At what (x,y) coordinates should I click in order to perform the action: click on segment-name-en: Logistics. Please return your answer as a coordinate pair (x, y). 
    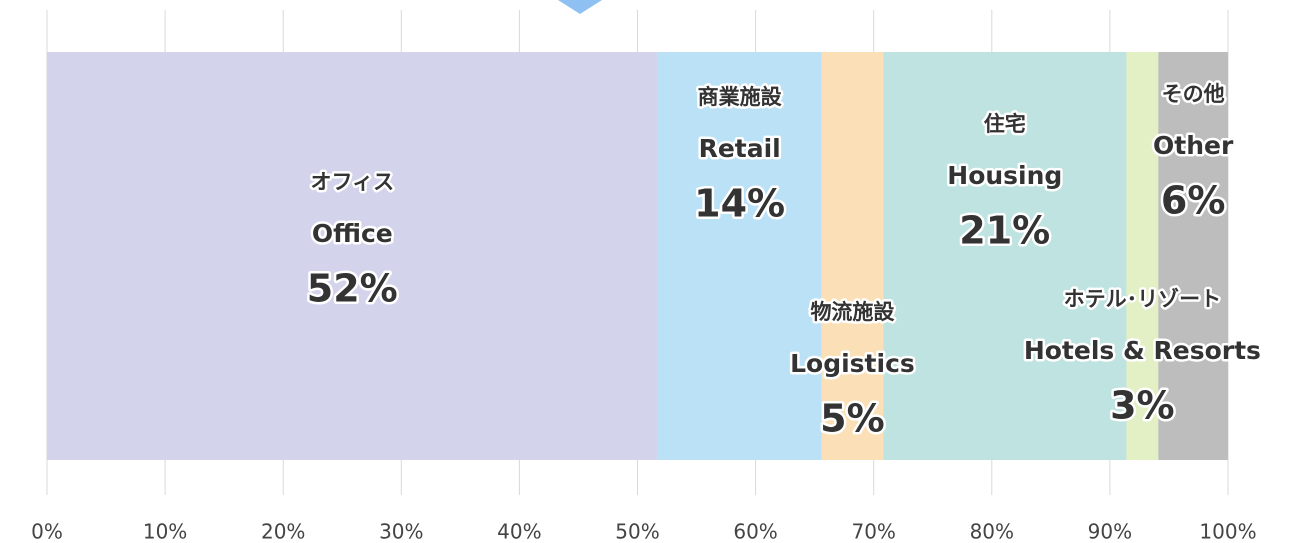
    Looking at the image, I should click on (852, 363).